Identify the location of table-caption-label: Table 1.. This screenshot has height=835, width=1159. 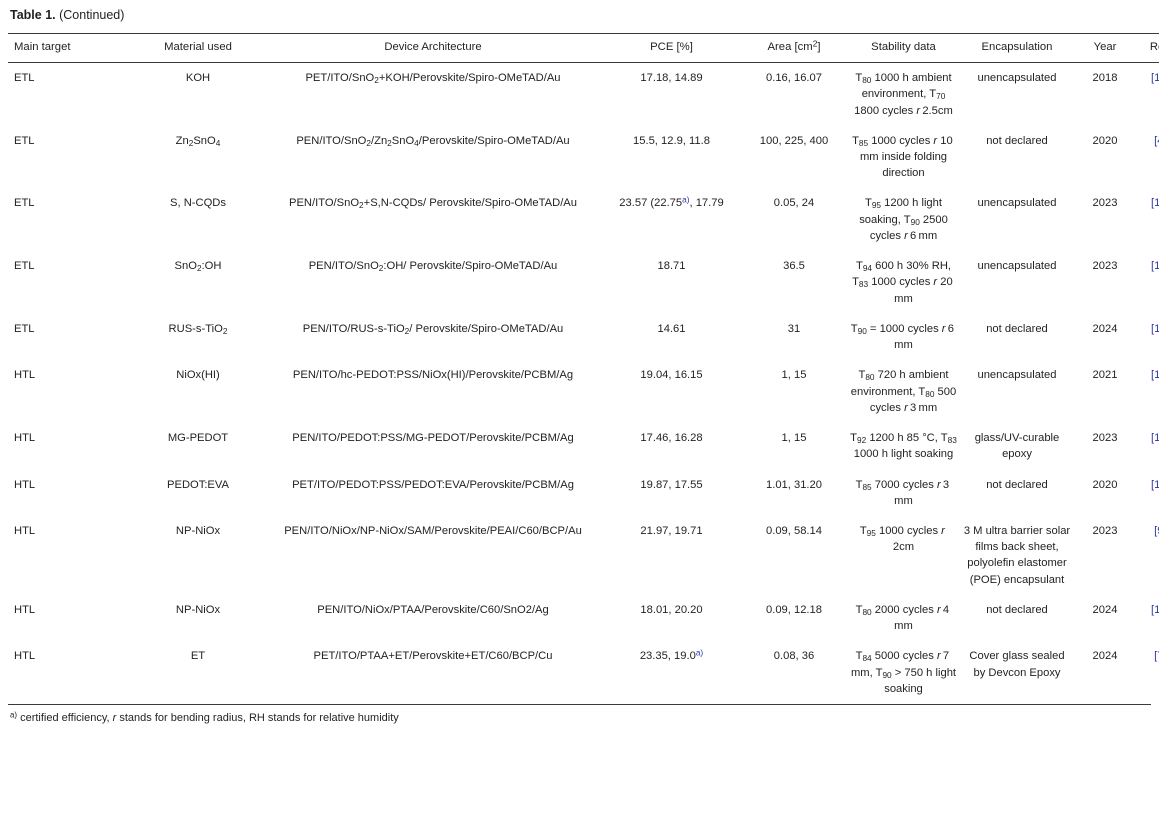
(33, 15).